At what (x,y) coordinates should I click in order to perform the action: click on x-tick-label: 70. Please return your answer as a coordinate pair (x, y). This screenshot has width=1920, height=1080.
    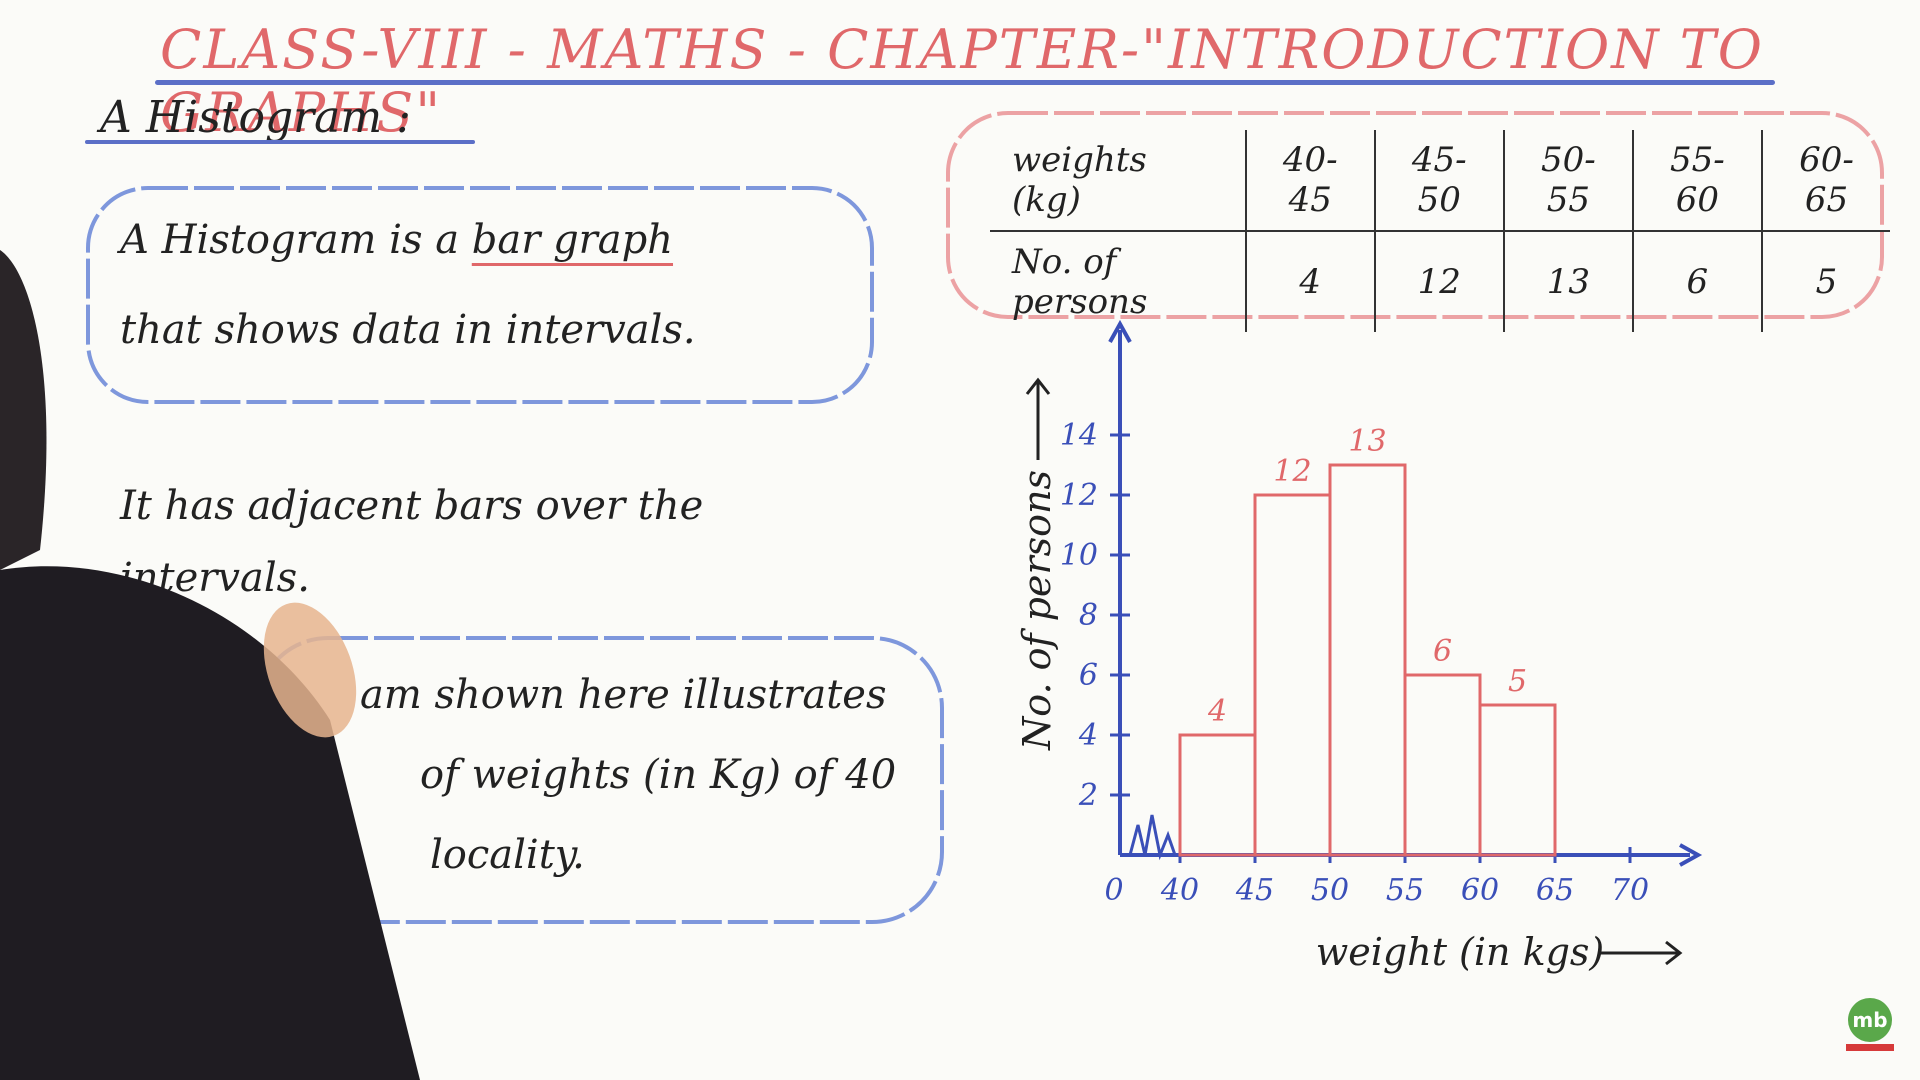
    Looking at the image, I should click on (1630, 890).